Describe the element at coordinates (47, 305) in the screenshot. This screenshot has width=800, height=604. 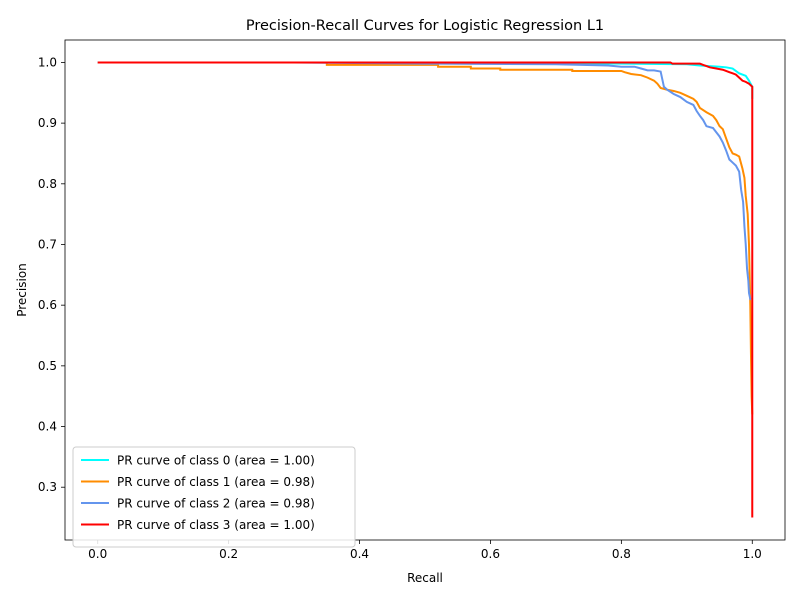
I see `y-tick-label: 0.6` at that location.